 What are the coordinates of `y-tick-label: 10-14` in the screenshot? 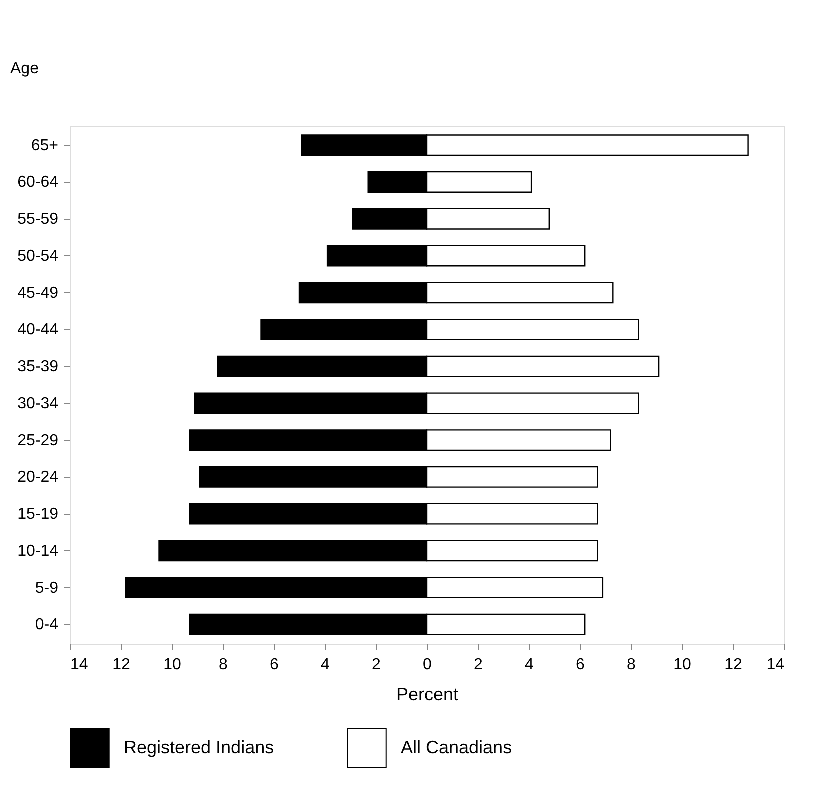 It's located at (38, 551).